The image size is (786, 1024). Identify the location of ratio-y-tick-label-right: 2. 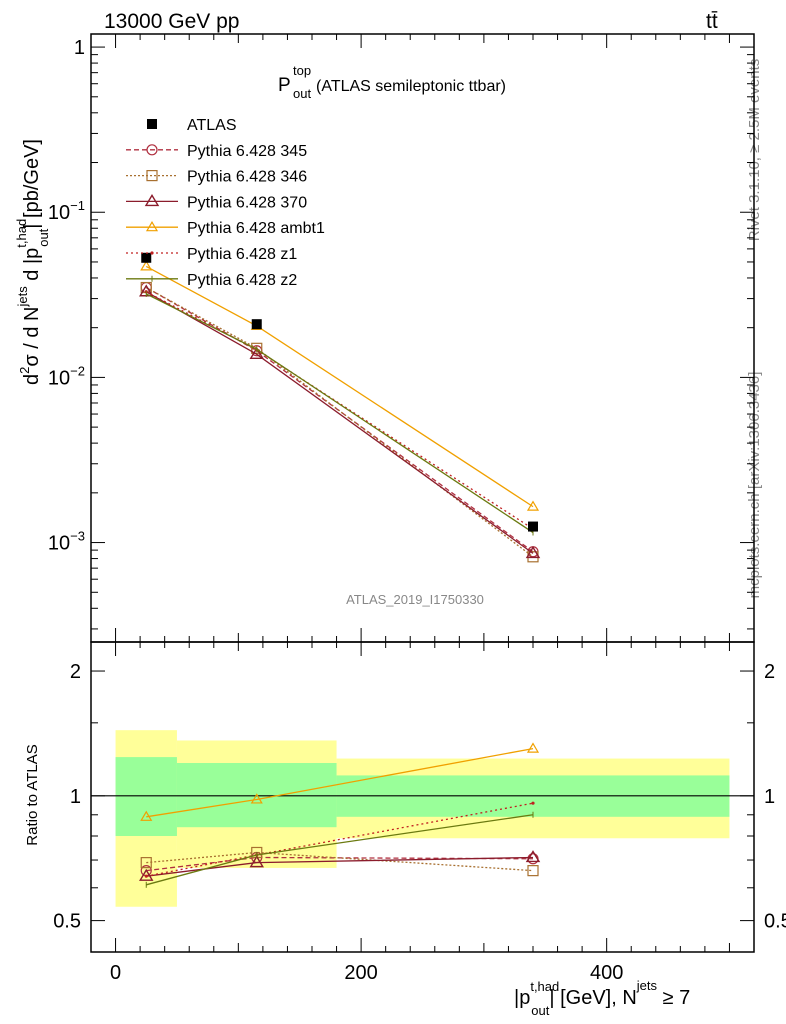
(769, 672).